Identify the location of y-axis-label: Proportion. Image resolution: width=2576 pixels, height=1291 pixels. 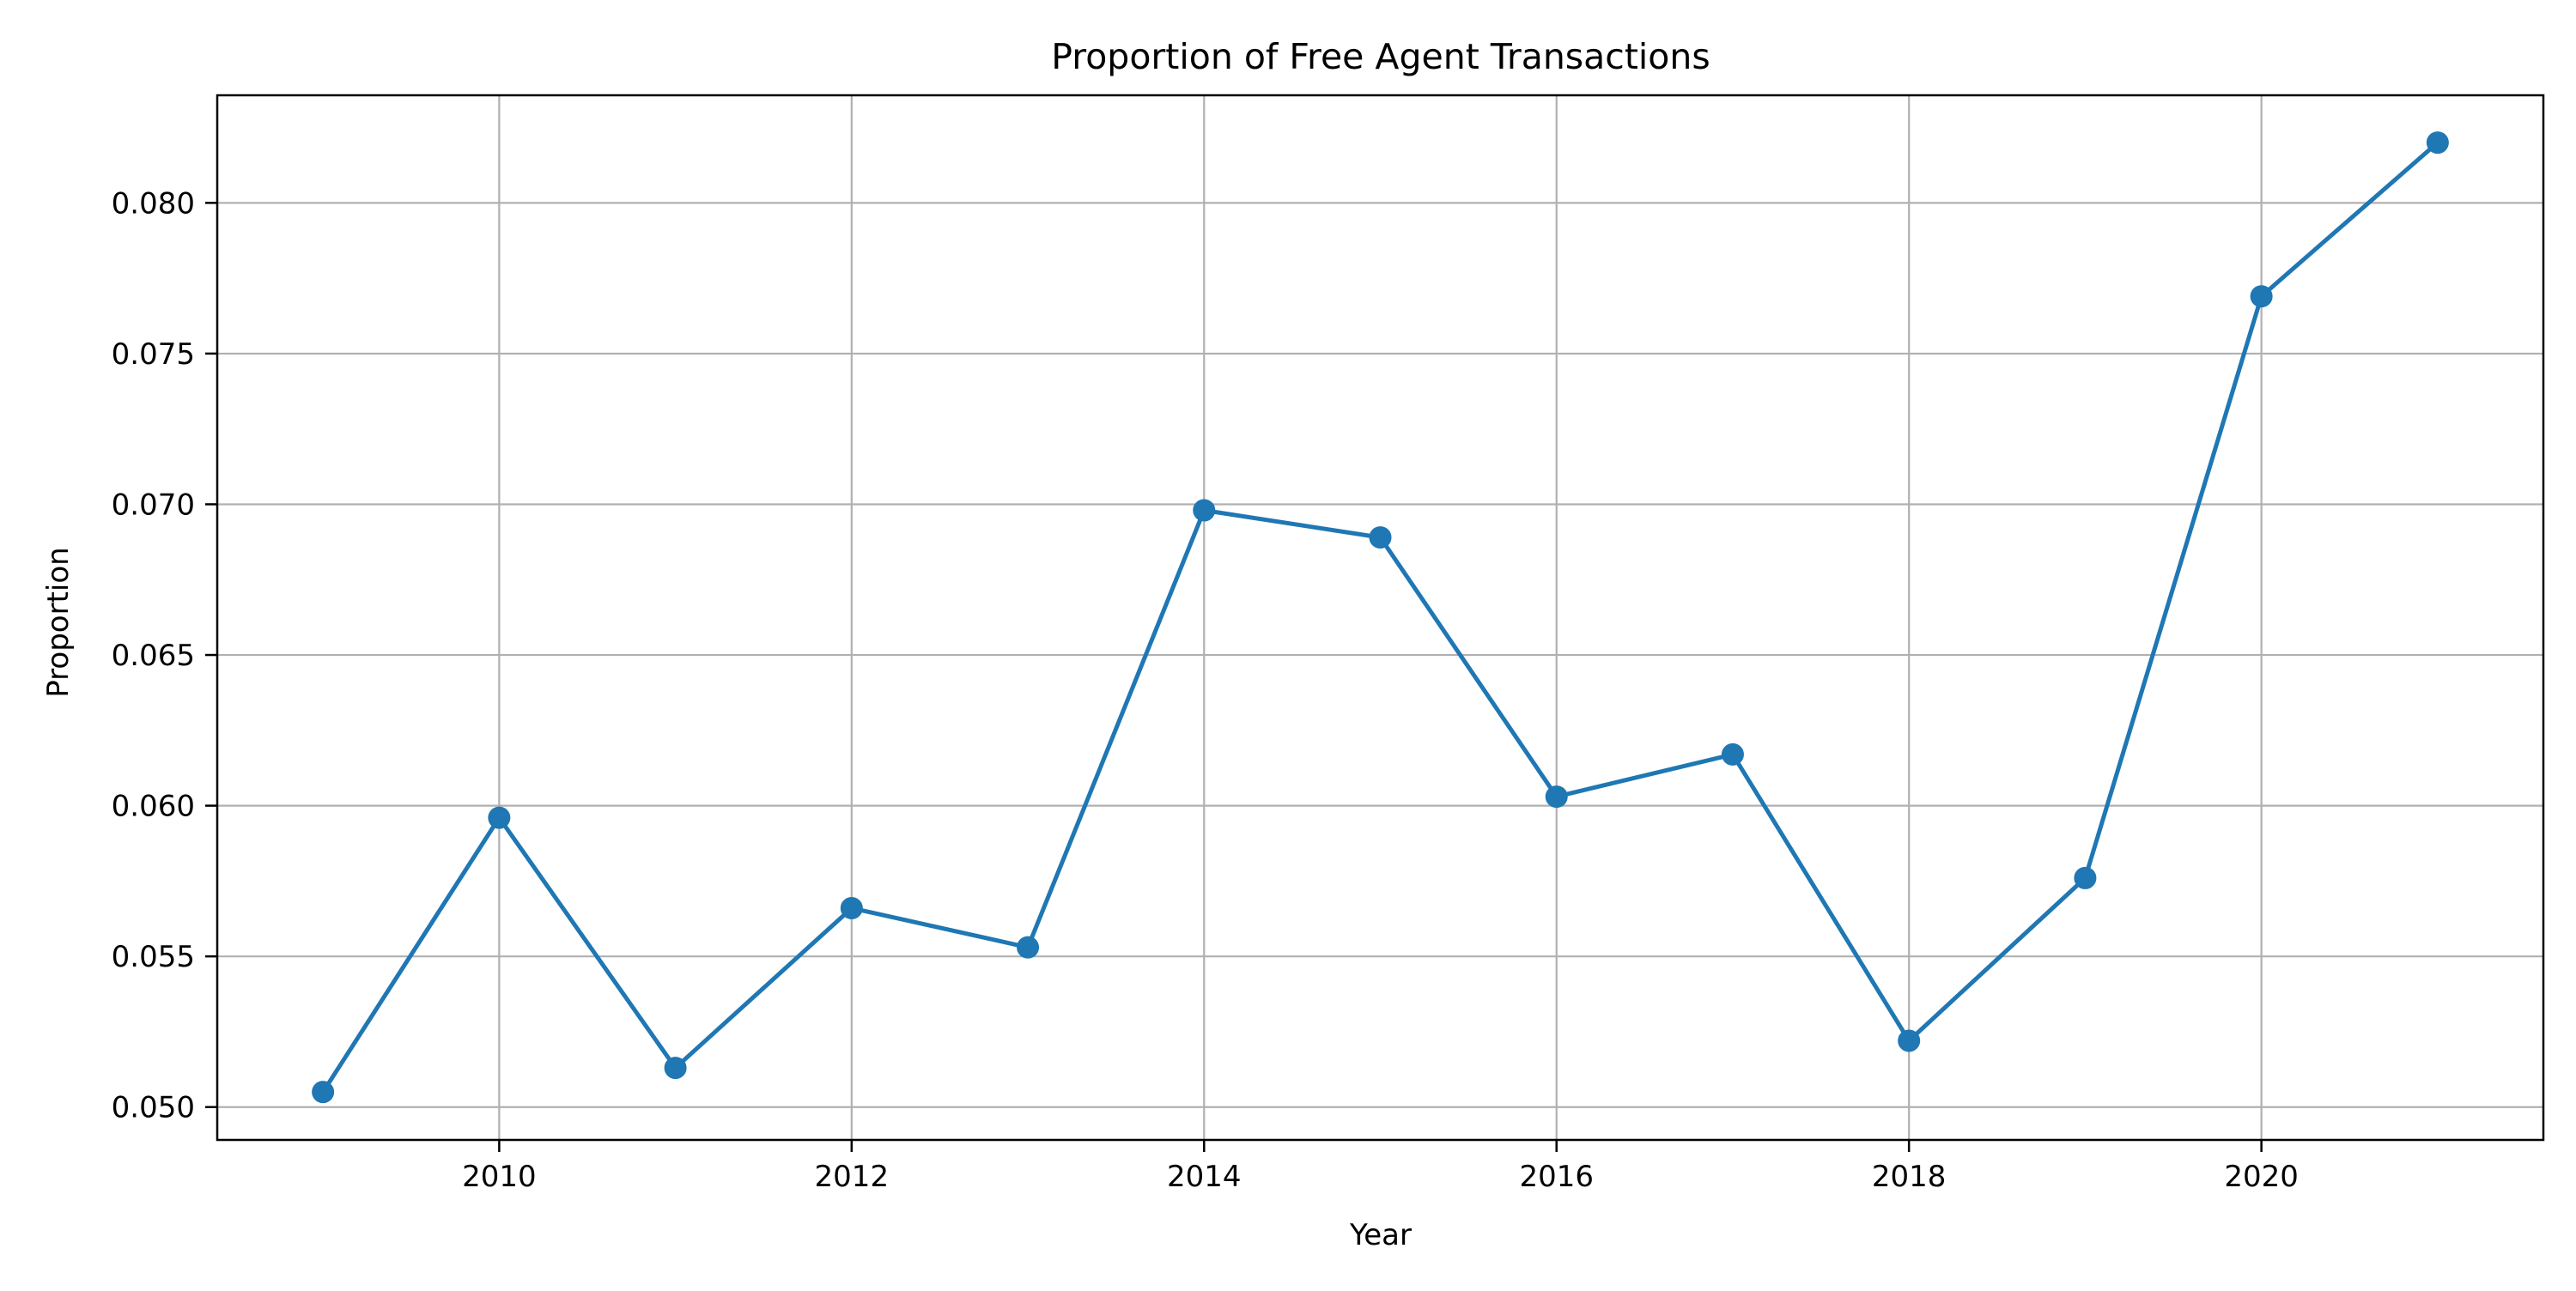
(59, 622).